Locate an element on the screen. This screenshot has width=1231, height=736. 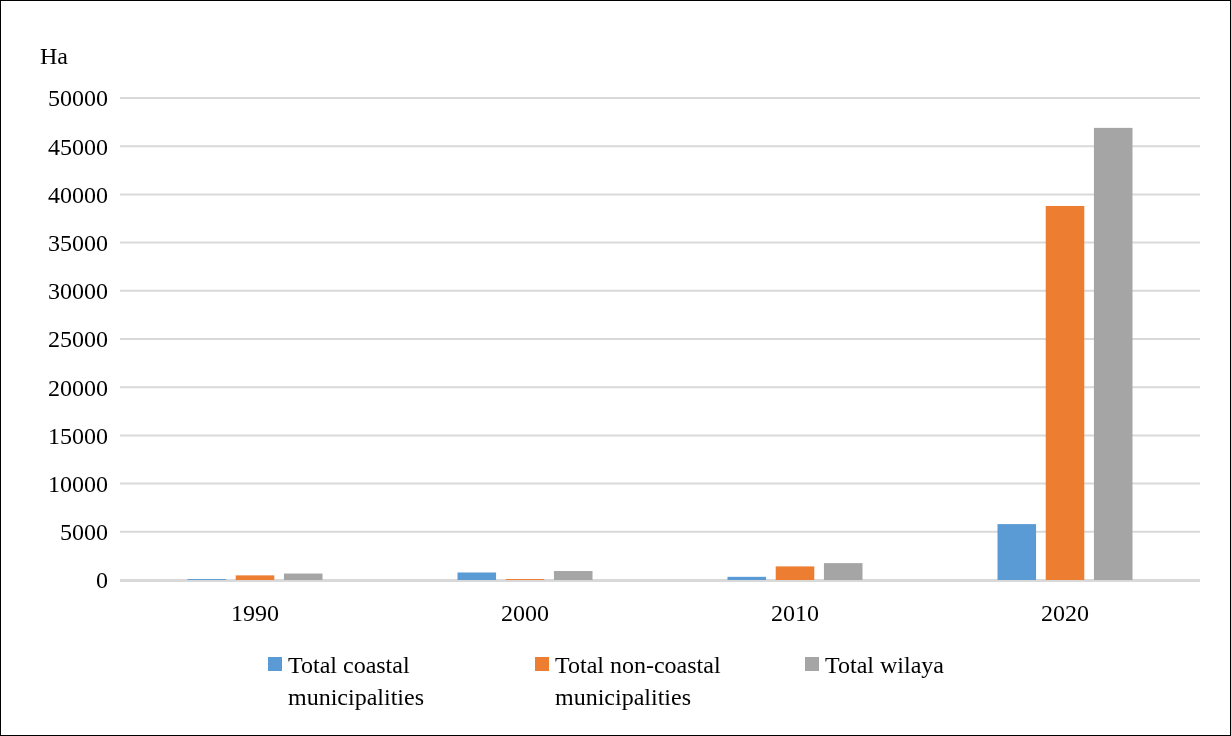
x-tick-label: 2010 is located at coordinates (795, 613).